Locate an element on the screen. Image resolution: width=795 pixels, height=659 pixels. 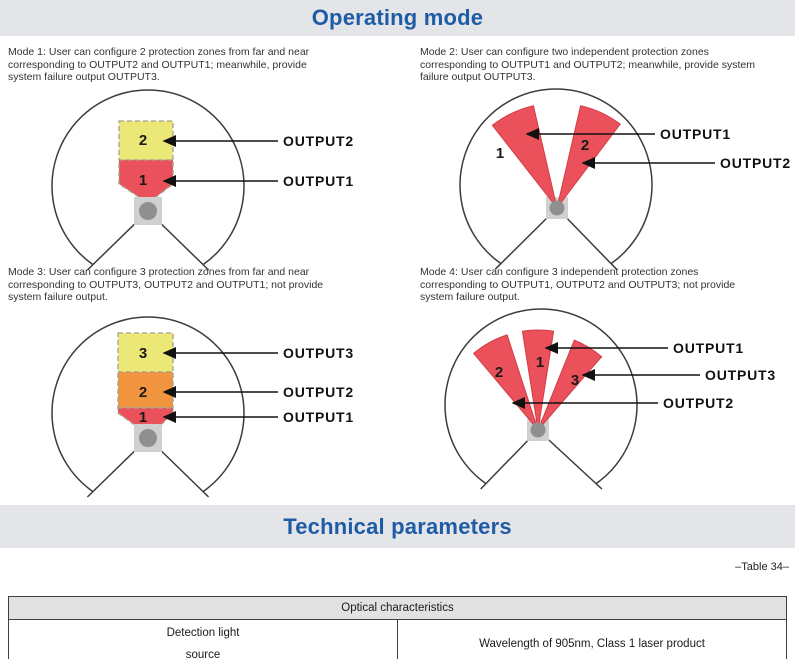
mode2-description-line: failure output OUTPUT3. is located at coordinates (478, 77).